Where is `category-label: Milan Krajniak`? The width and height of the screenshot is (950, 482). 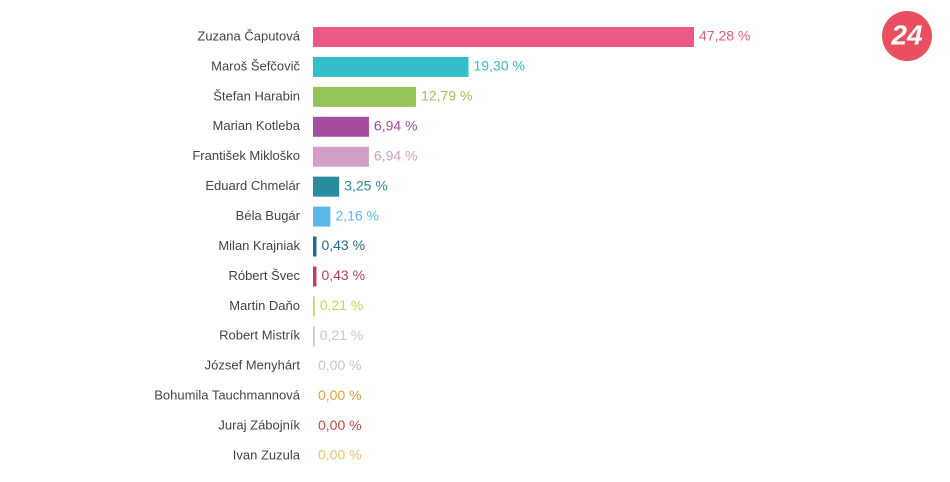
category-label: Milan Krajniak is located at coordinates (259, 245).